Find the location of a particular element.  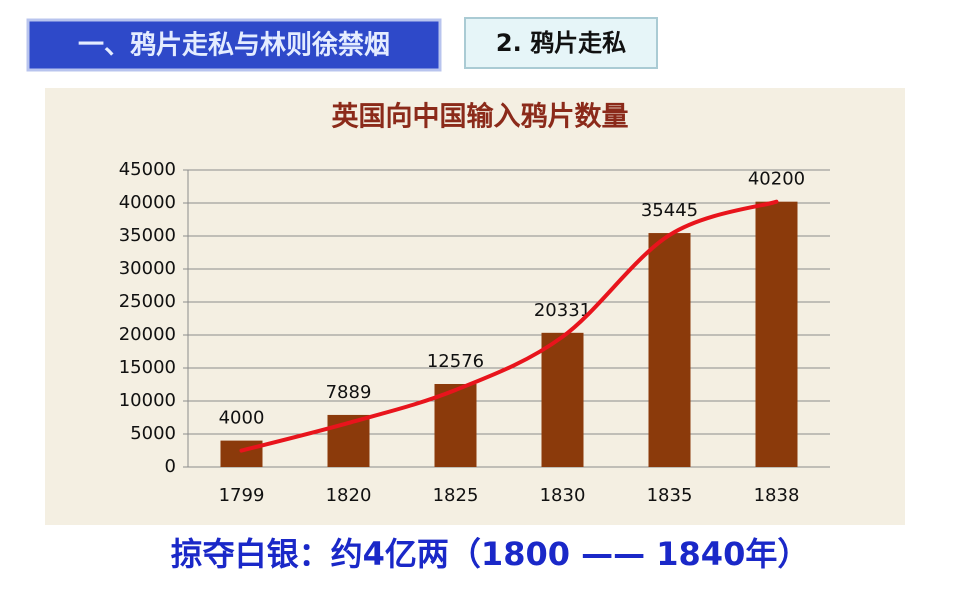

section-banner is located at coordinates (234, 45).